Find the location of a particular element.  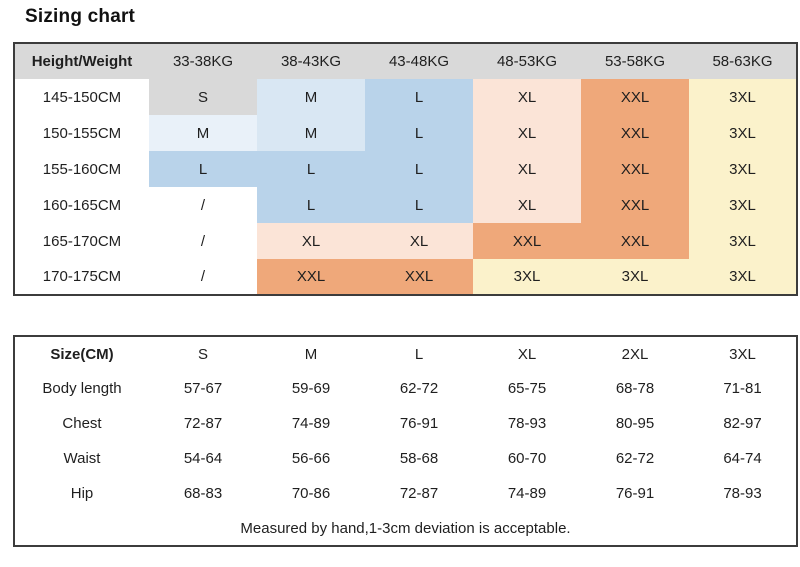

height-range-cell: 145-150CM is located at coordinates (82, 97).